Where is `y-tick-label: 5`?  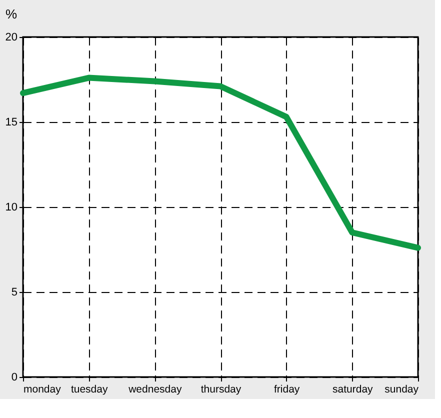 y-tick-label: 5 is located at coordinates (14, 292).